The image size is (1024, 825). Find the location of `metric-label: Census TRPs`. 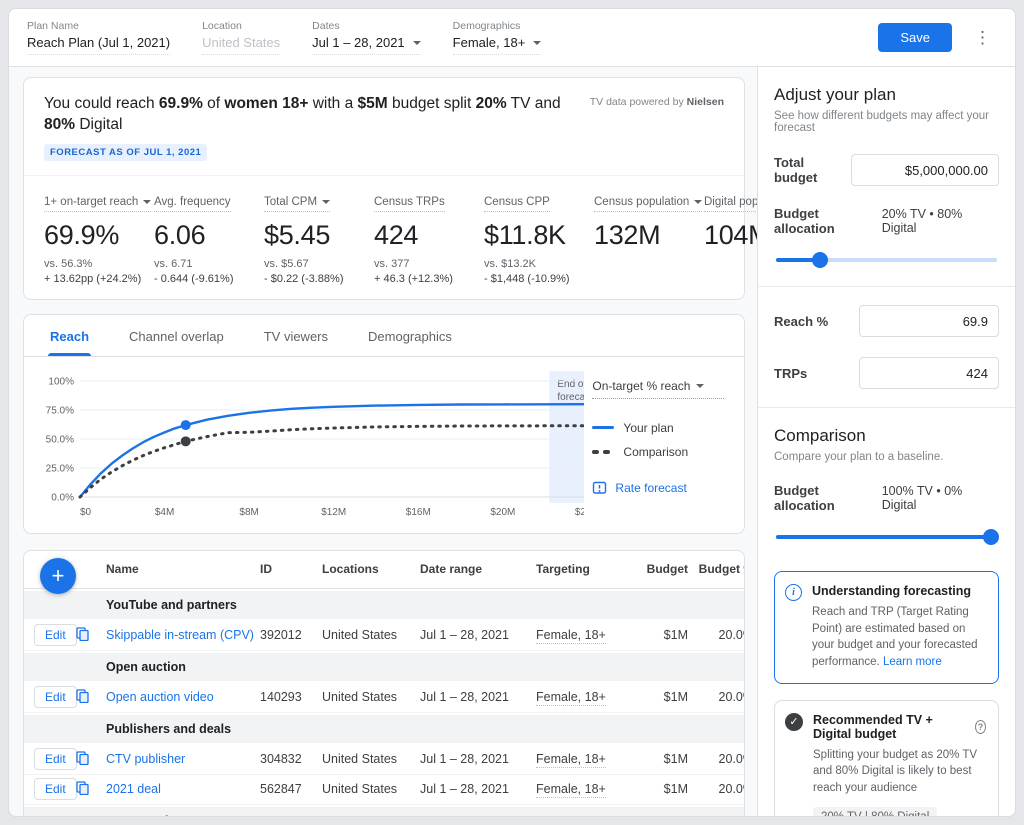

metric-label: Census TRPs is located at coordinates (409, 204).